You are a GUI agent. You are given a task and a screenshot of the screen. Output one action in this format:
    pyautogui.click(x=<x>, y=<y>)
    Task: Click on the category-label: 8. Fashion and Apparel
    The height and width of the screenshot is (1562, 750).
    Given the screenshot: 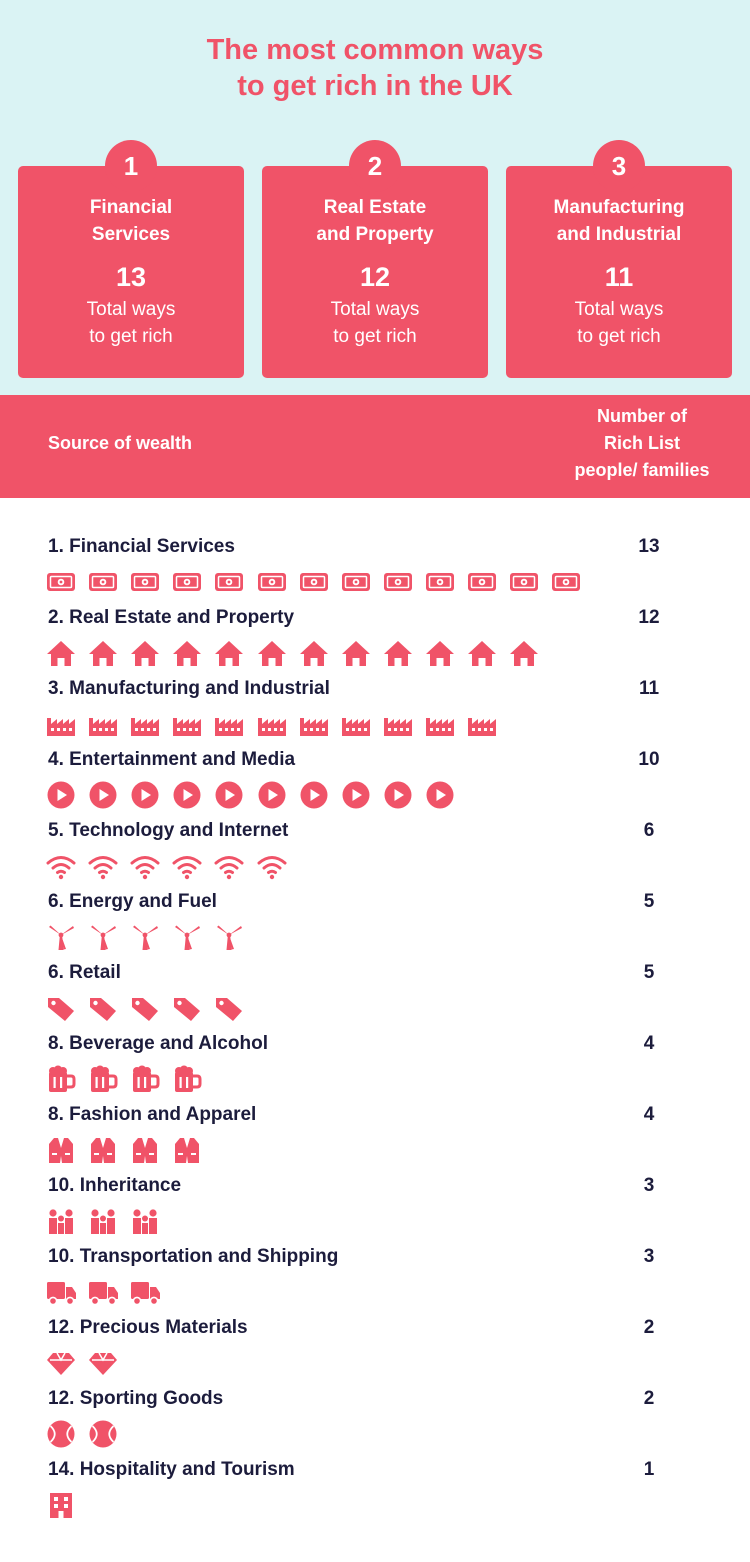 What is the action you would take?
    pyautogui.click(x=152, y=1114)
    